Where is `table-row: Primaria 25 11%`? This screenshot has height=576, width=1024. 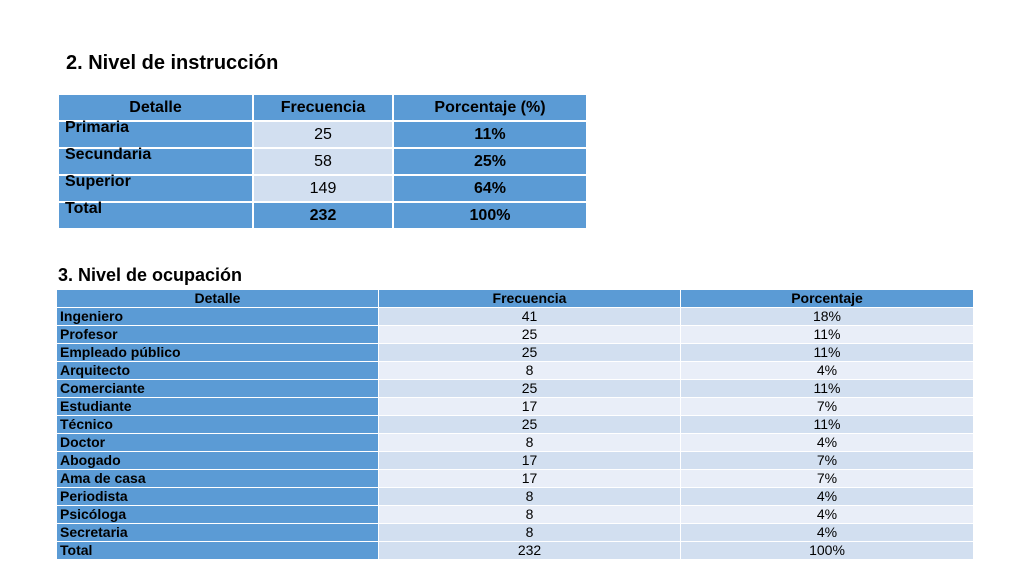 table-row: Primaria 25 11% is located at coordinates (322, 134).